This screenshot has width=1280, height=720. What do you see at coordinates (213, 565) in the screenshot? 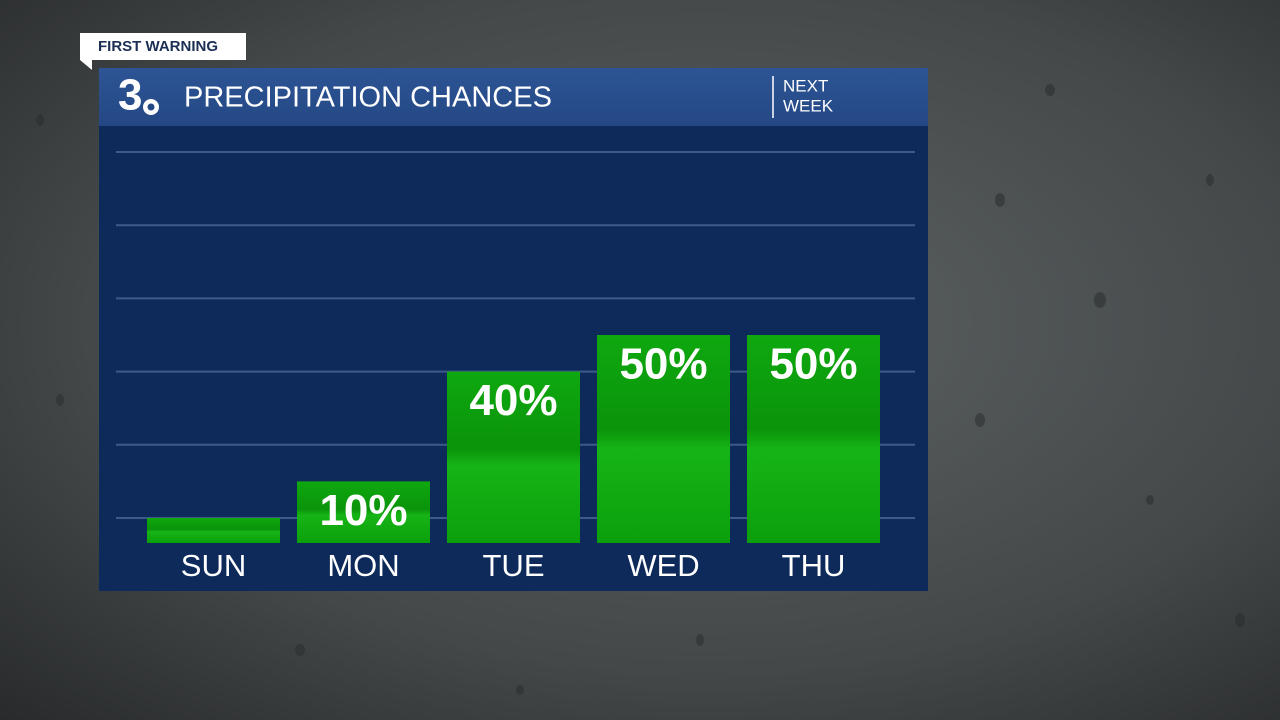
I see `x-tick-label: SUN` at bounding box center [213, 565].